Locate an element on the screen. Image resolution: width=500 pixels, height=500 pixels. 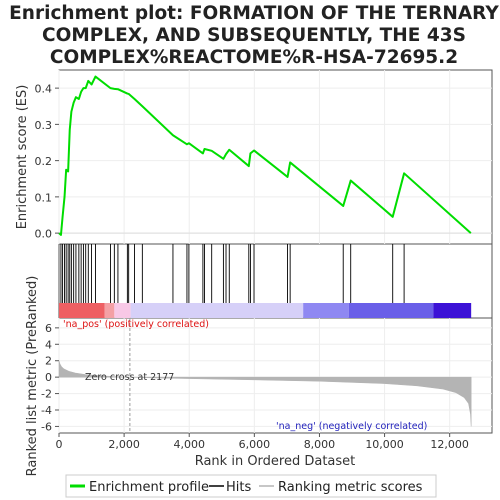
na-neg-label: 'na_neg' (negatively correlated) is located at coordinates (351, 426).